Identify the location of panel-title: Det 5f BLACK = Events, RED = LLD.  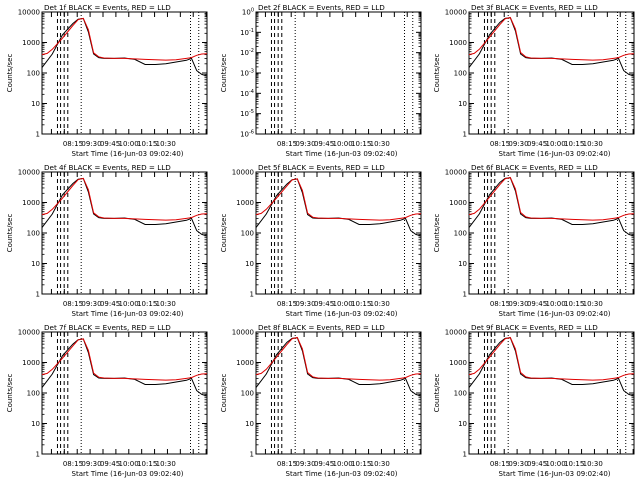
(321, 167).